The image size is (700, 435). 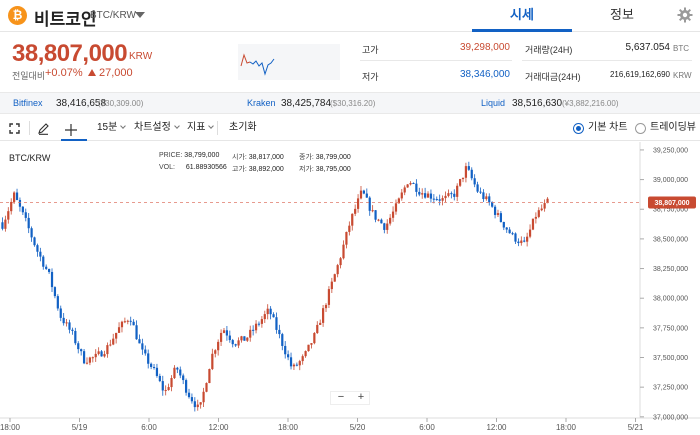 What do you see at coordinates (239, 157) in the screenshot?
I see `ohlc-open-label: 시가:` at bounding box center [239, 157].